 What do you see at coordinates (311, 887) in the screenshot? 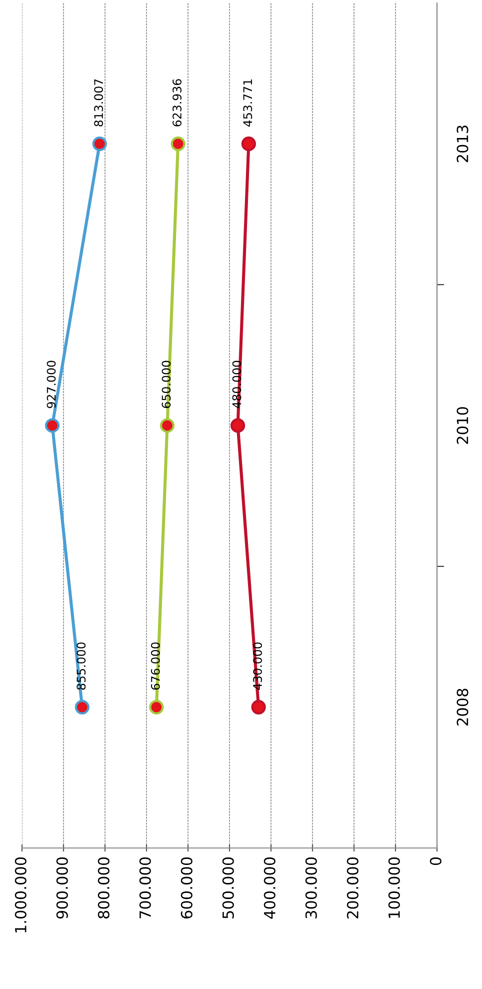
I see `x-tick-label: 300.000` at bounding box center [311, 887].